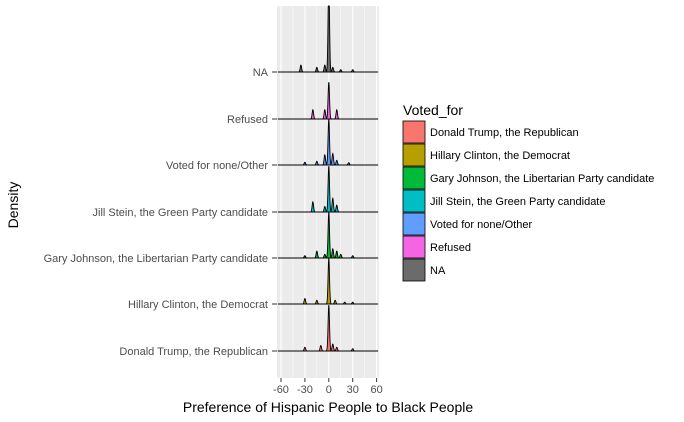 Image resolution: width=684 pixels, height=422 pixels. Describe the element at coordinates (328, 281) in the screenshot. I see `density-ridge-hillary-clinton-the-democrat` at that location.